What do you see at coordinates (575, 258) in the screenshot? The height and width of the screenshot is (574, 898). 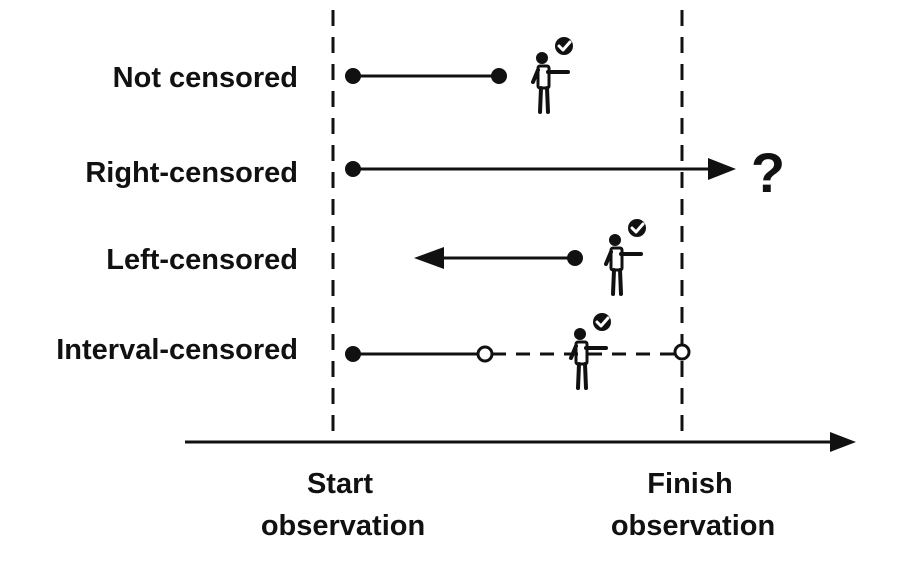 I see `left-censored-end-dot` at bounding box center [575, 258].